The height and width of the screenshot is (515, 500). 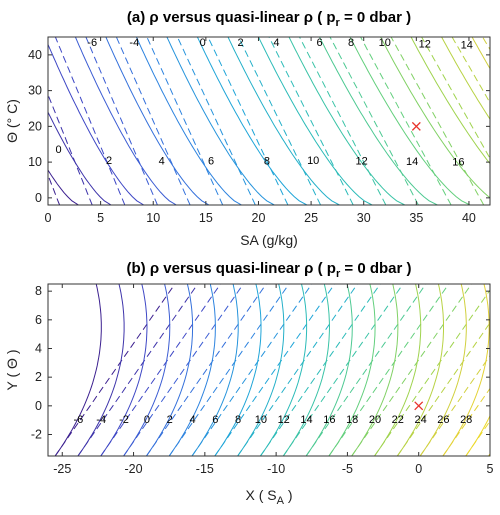 What do you see at coordinates (36, 435) in the screenshot?
I see `y-tick-label: -2` at bounding box center [36, 435].